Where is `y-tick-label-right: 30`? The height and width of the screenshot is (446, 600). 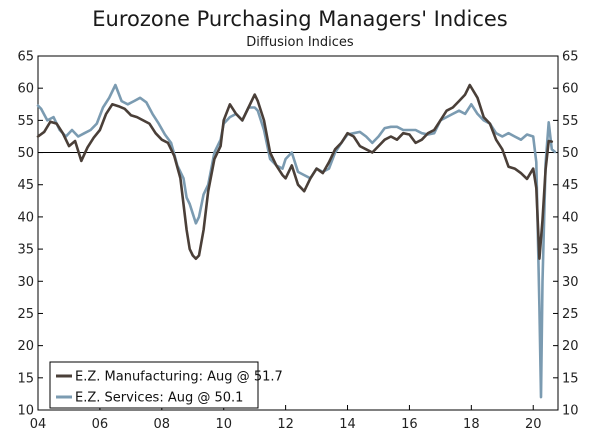 y-tick-label-right: 30 is located at coordinates (570, 282).